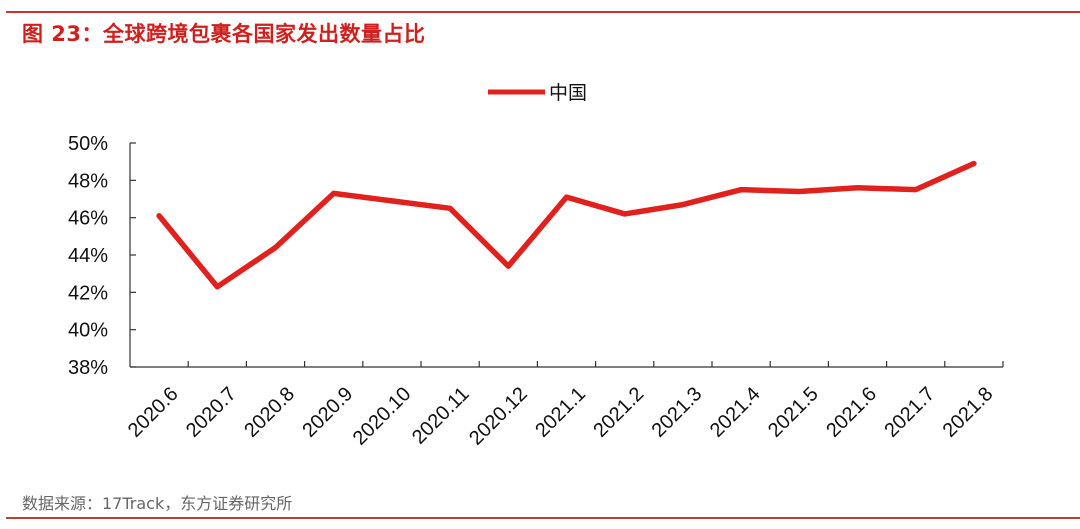 The image size is (1080, 529). What do you see at coordinates (157, 503) in the screenshot?
I see `source-note: 数据来源：17Track，东方证券研究所` at bounding box center [157, 503].